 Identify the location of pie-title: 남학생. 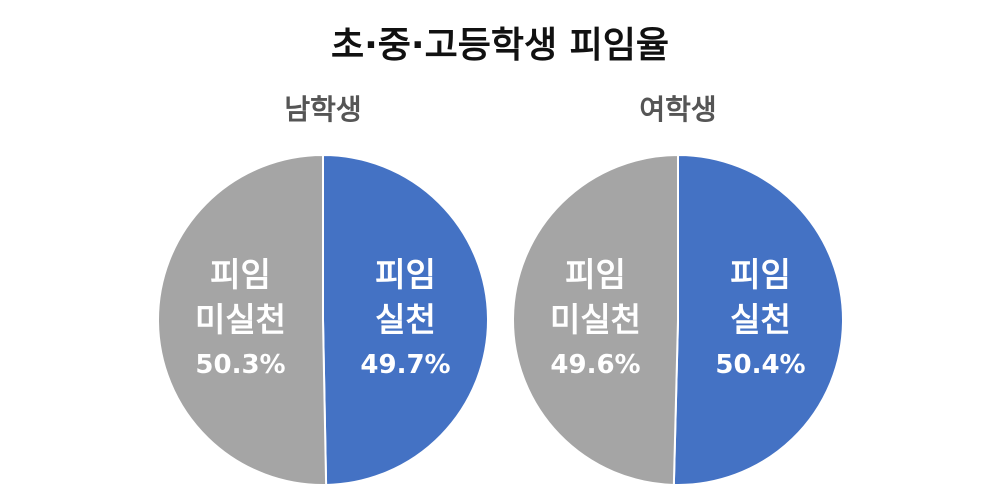
(323, 109).